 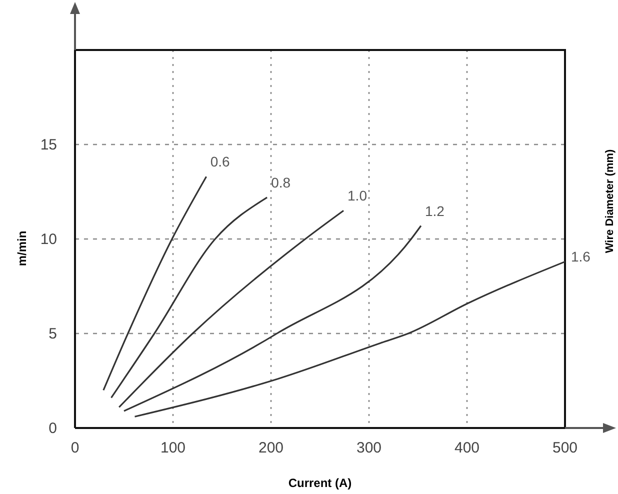 What do you see at coordinates (581, 256) in the screenshot?
I see `series-label: 1.6` at bounding box center [581, 256].